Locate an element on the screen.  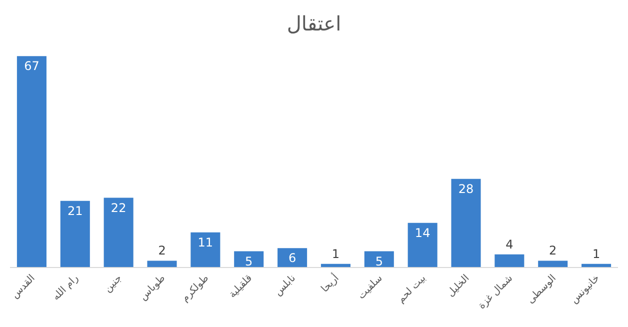
data-label: 11 is located at coordinates (206, 242).